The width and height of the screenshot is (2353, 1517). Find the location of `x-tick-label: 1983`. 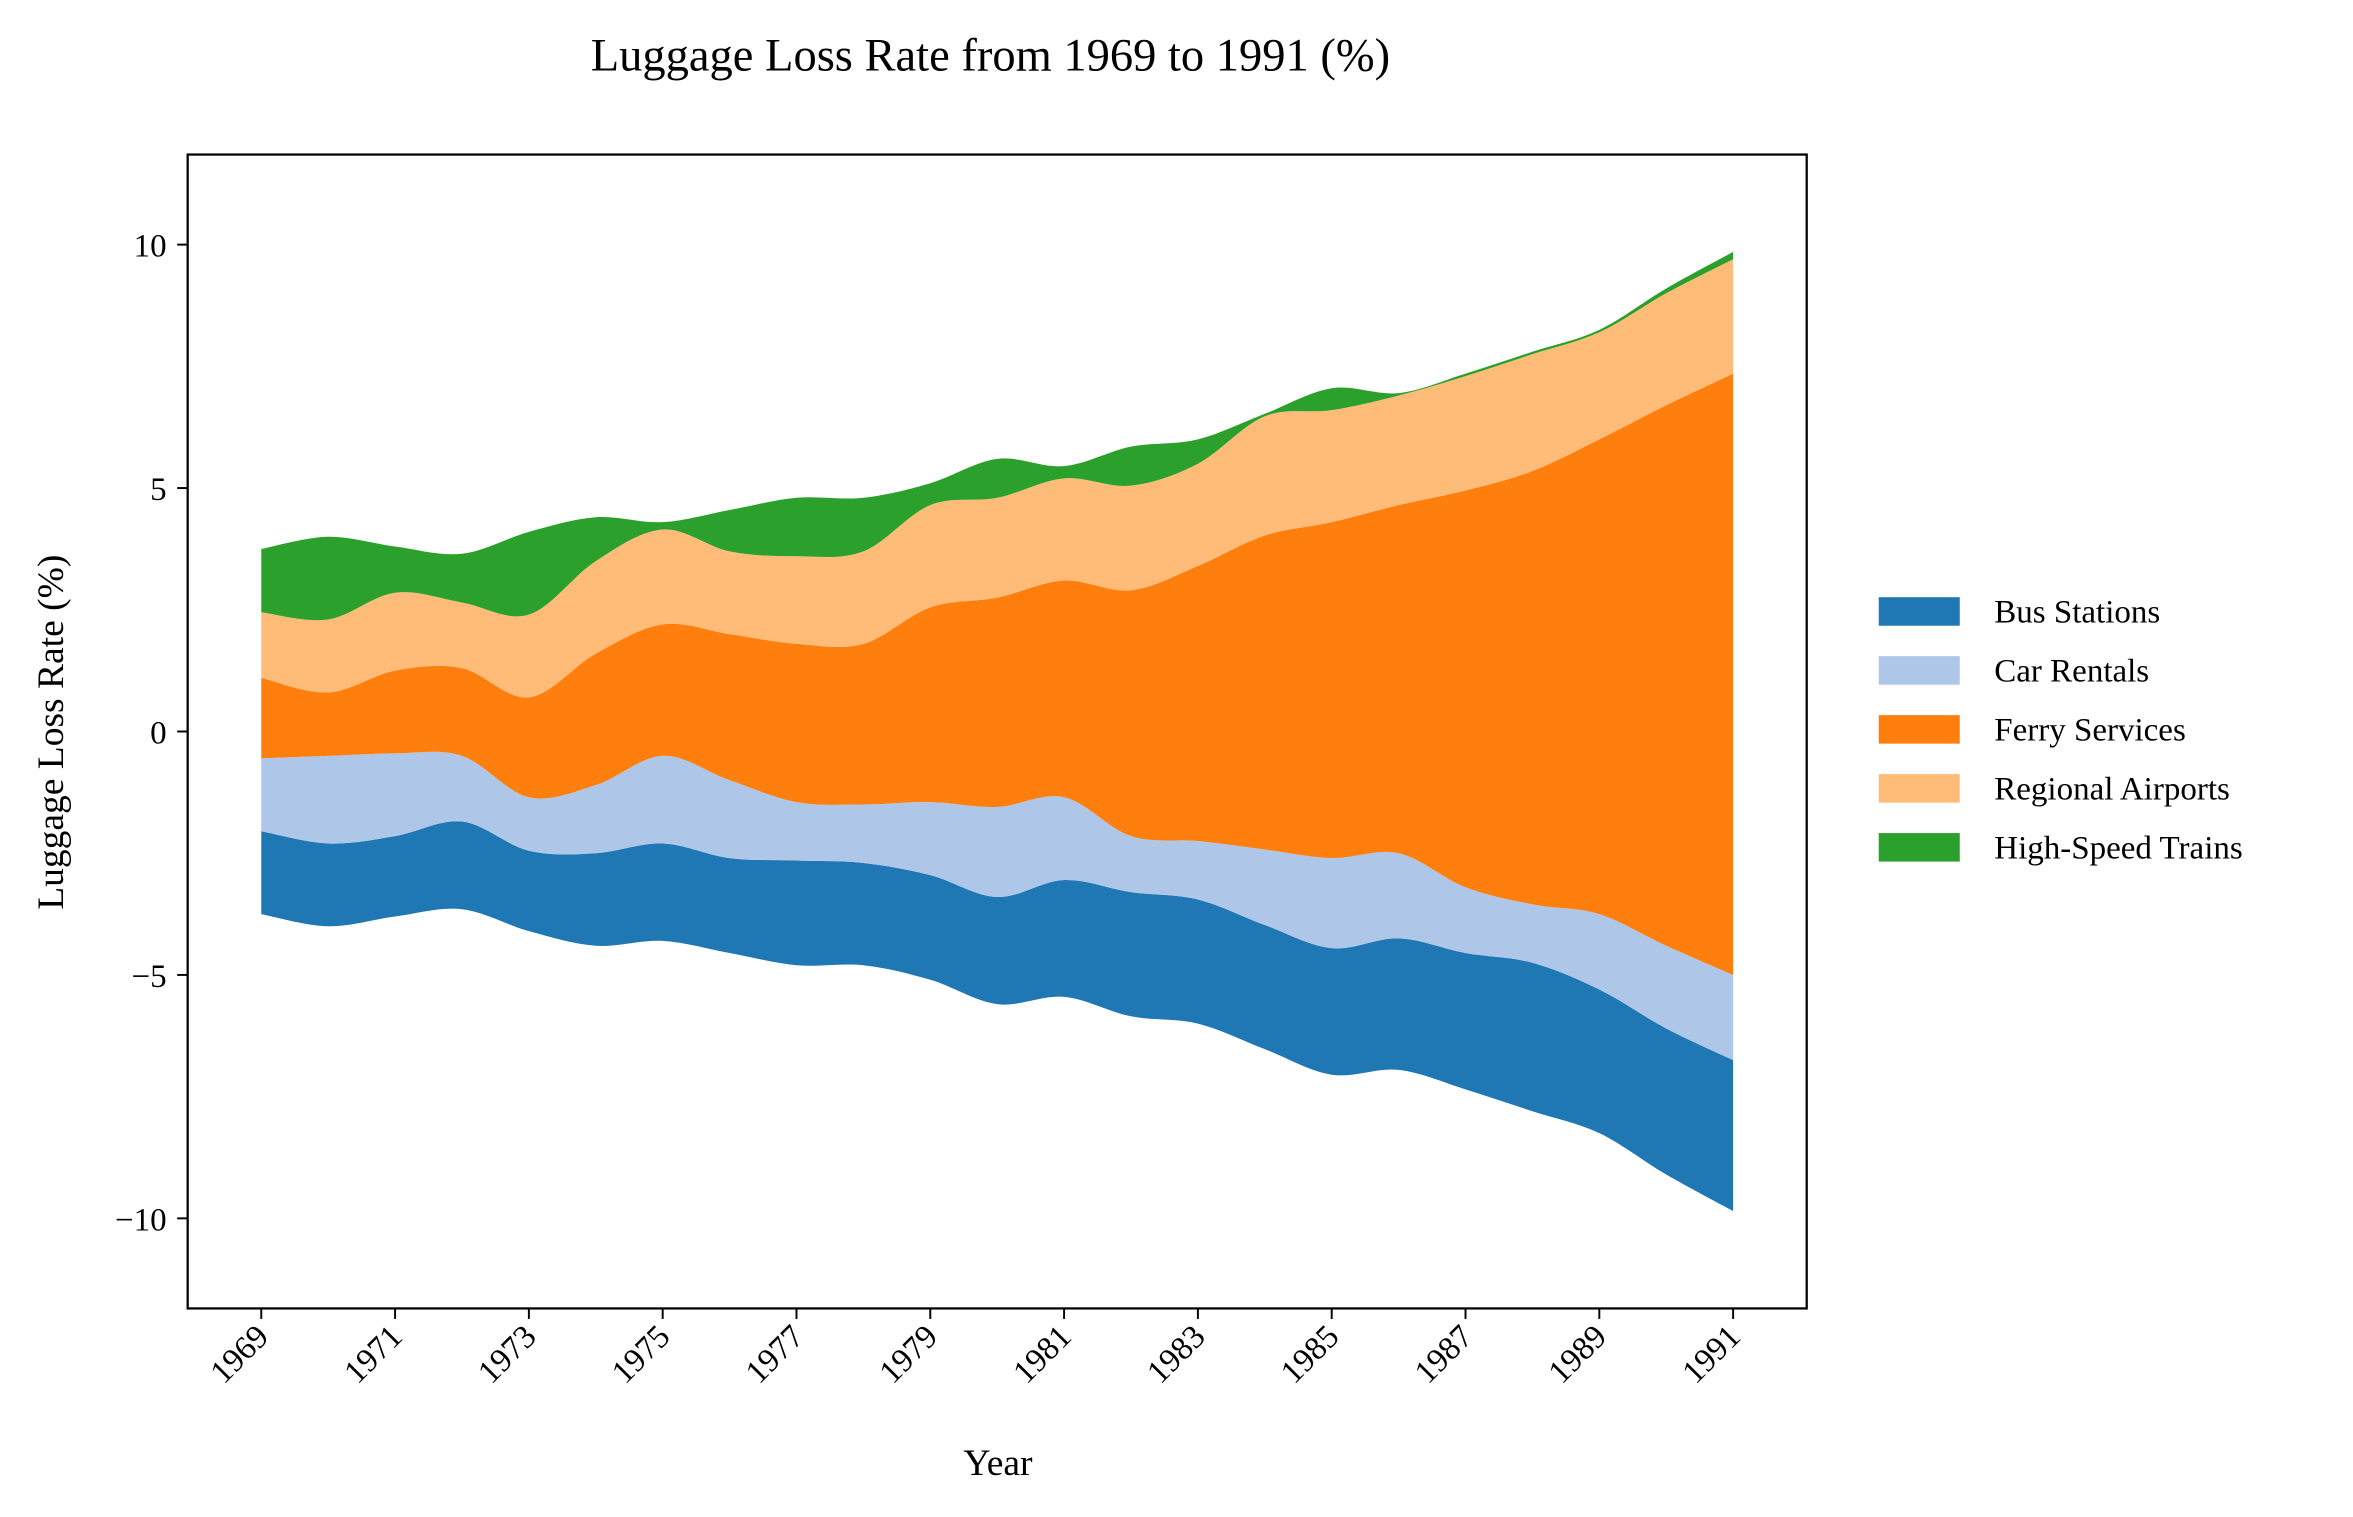

x-tick-label: 1983 is located at coordinates (1176, 1355).